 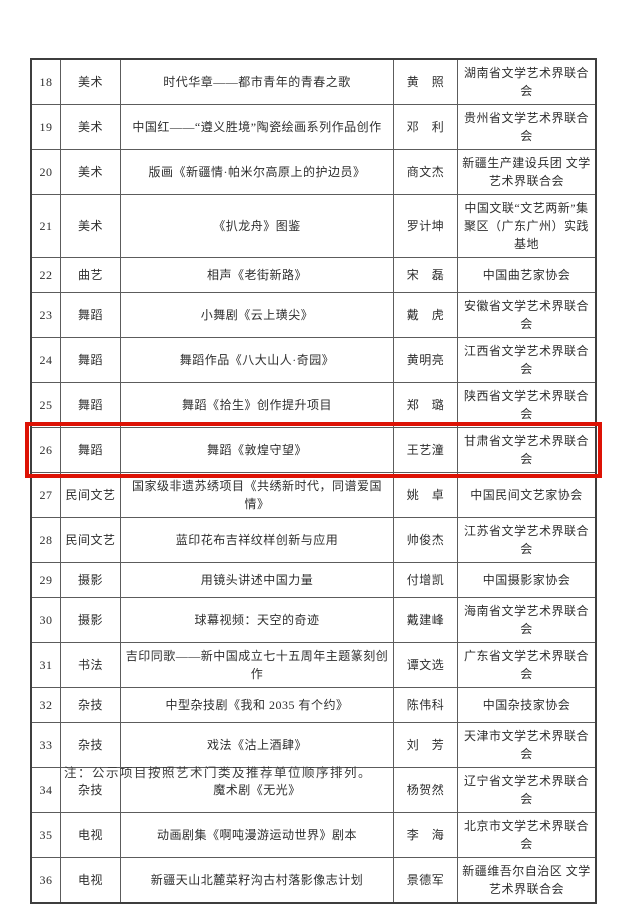 I want to click on table-row: 28 民间文艺 蓝印花布吉祥纹样创新与应用 帅俊杰 江苏省文学艺术界联合会, so click(x=313, y=539).